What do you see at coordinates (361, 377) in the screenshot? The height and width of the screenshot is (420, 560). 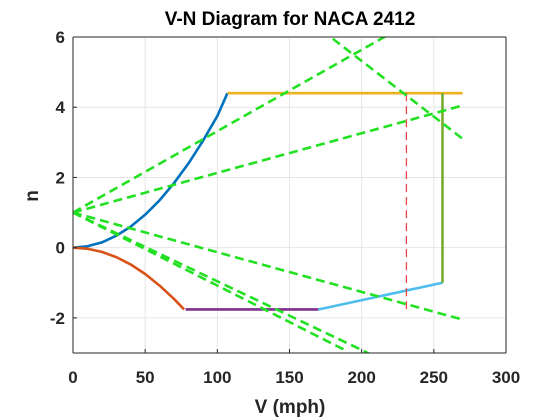 I see `x-tick-label-4: 200` at bounding box center [361, 377].